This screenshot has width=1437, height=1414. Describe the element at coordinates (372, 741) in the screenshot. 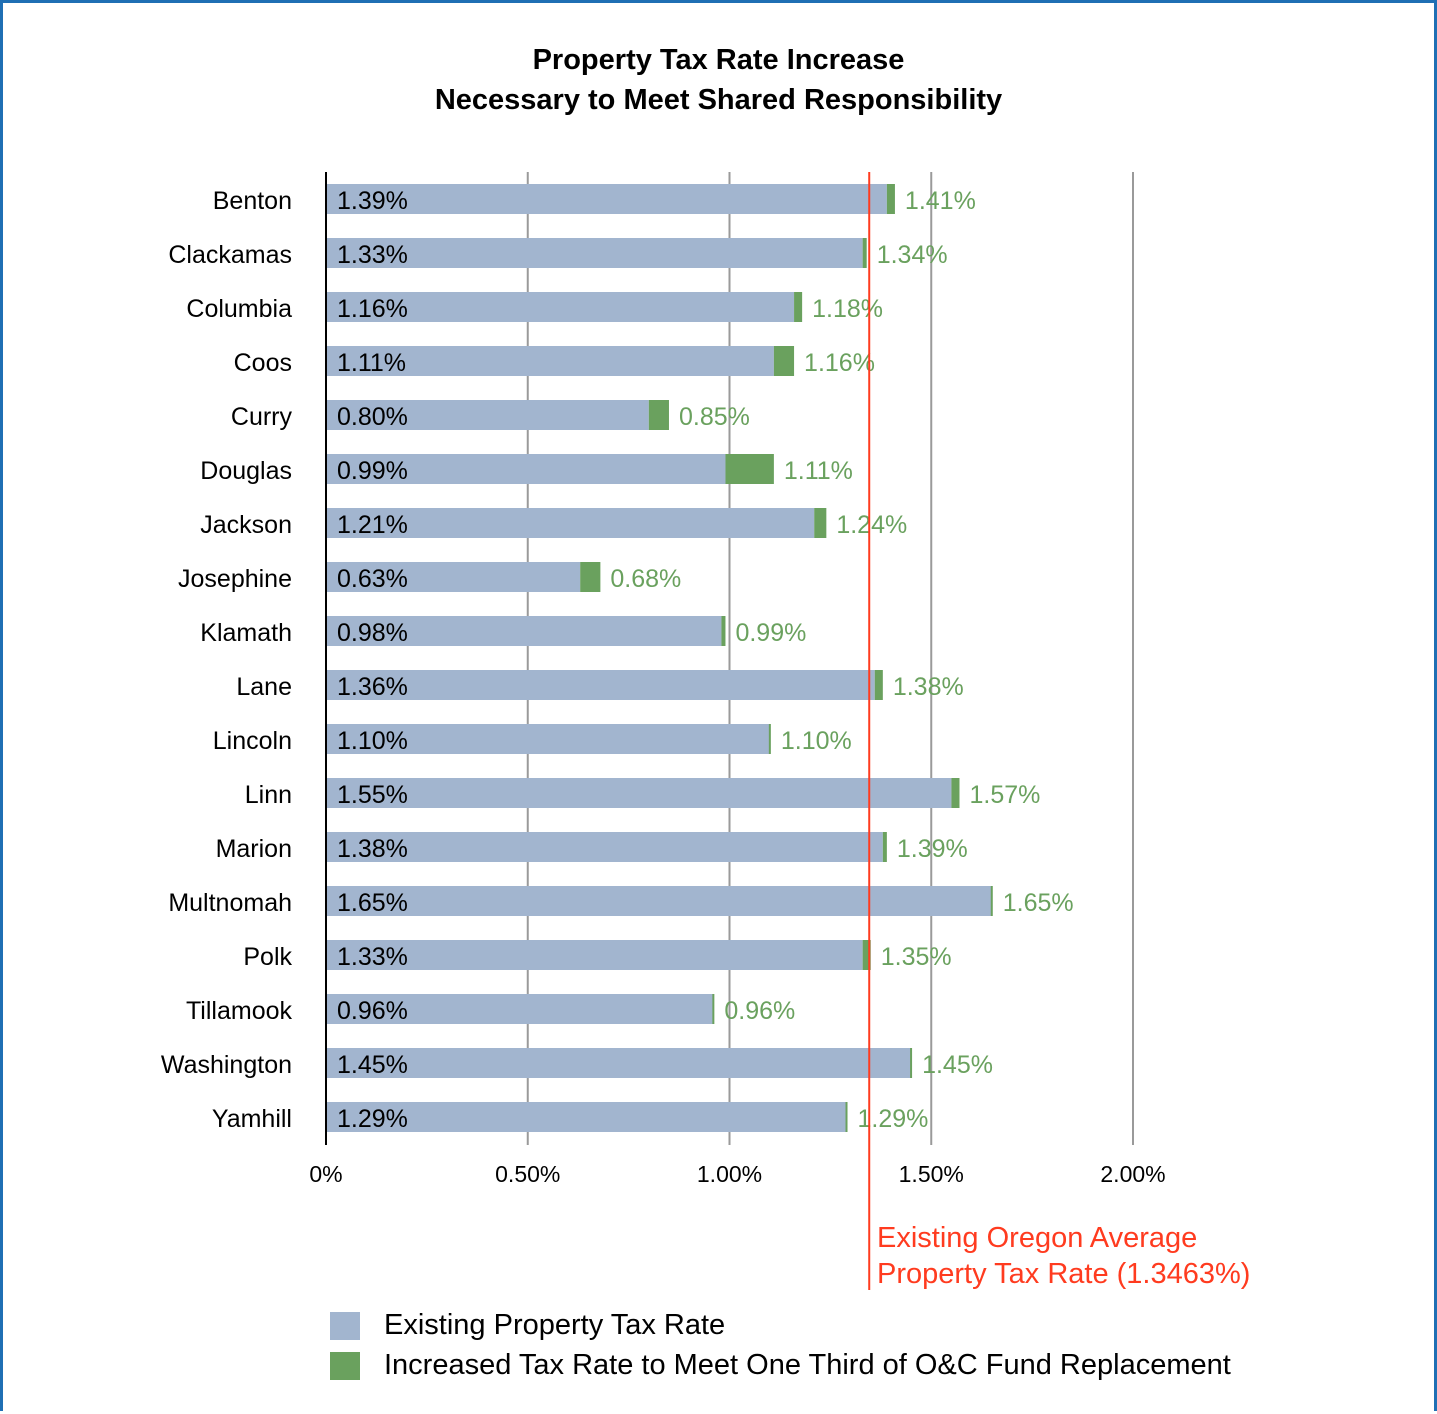

I see `existing-rate-label-10: 1.10%` at that location.